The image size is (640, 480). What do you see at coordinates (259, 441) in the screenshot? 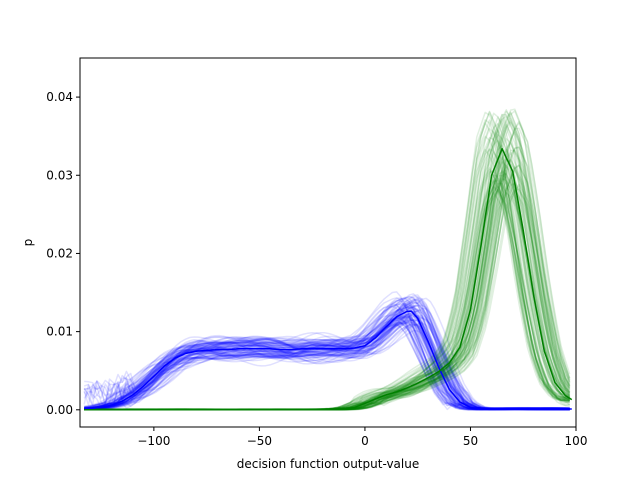
I see `x-tick-label: −50` at bounding box center [259, 441].